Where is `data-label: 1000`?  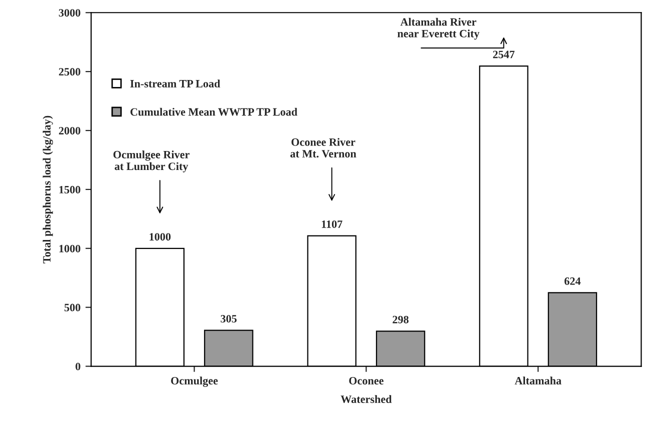 data-label: 1000 is located at coordinates (160, 237).